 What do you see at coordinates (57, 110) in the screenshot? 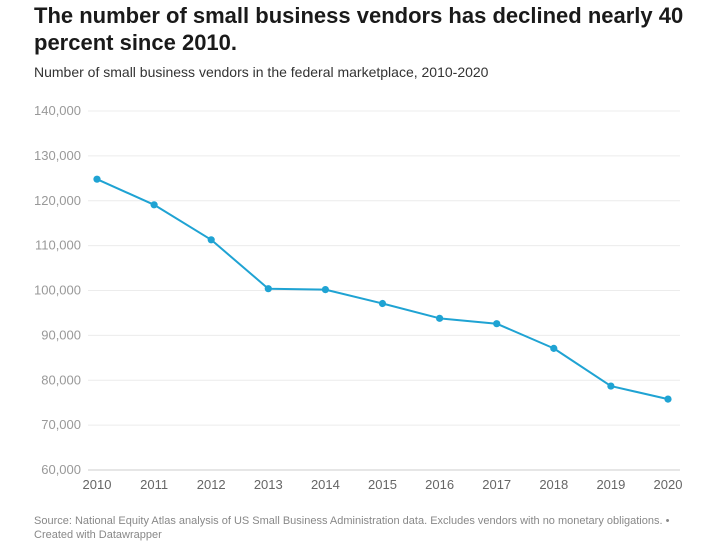
I see `y-tick-label: 140,000` at bounding box center [57, 110].